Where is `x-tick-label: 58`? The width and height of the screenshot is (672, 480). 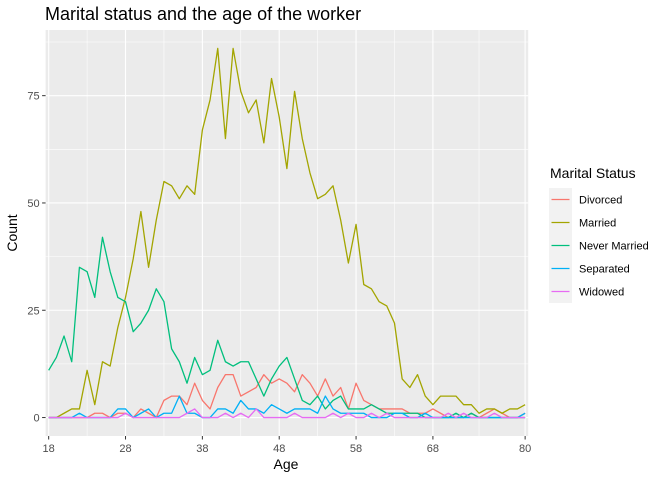 x-tick-label: 58 is located at coordinates (356, 449).